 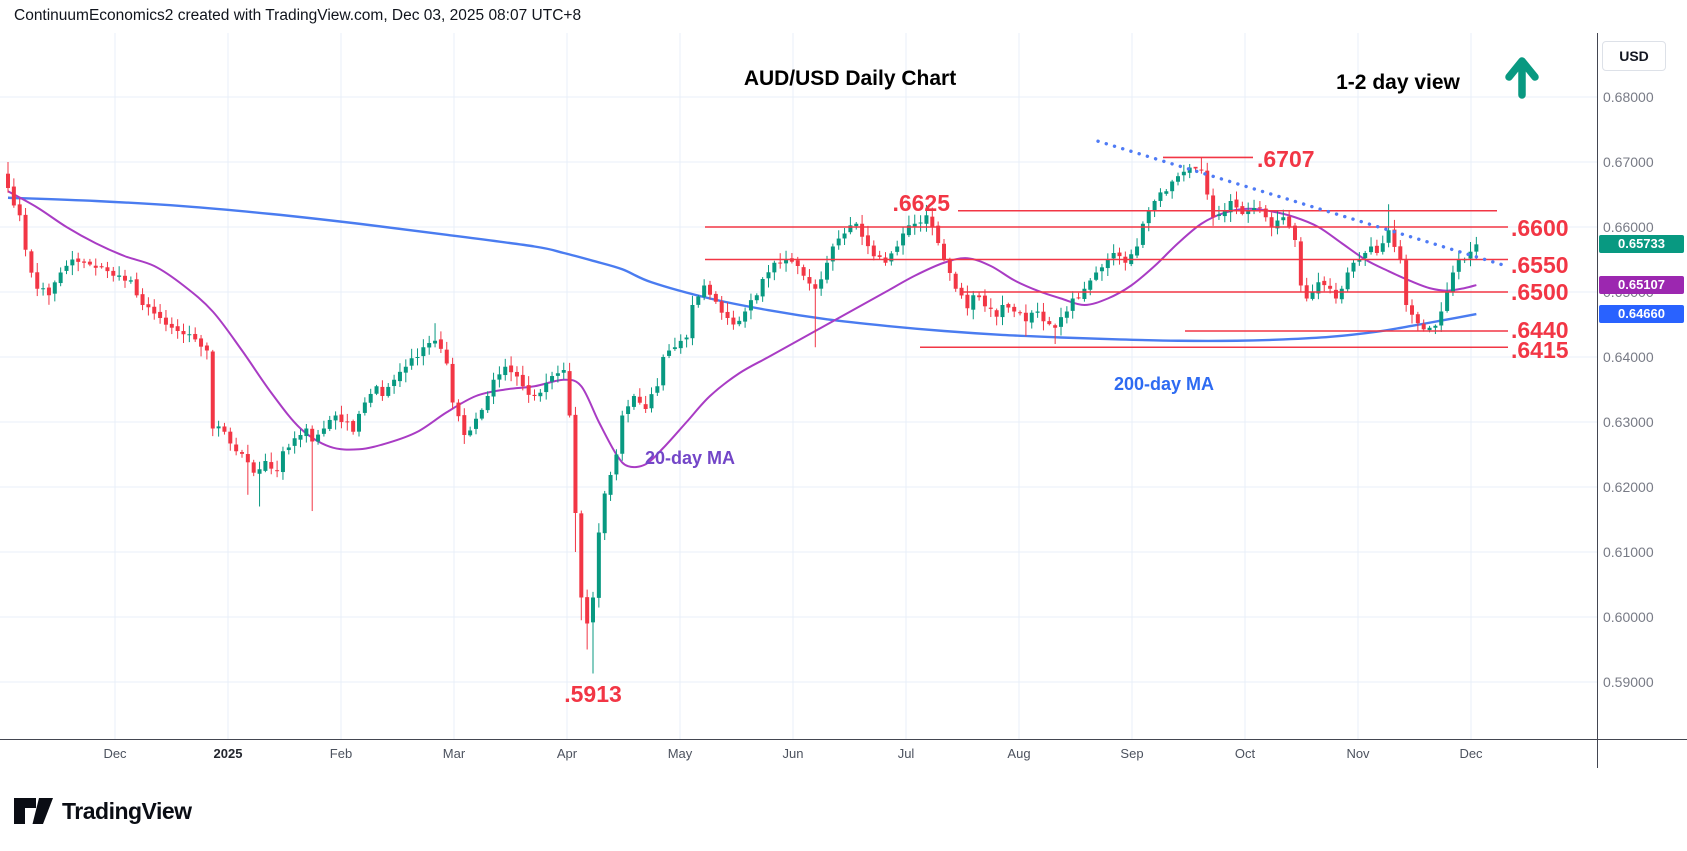 I want to click on time-scale-label: Mar, so click(x=454, y=753).